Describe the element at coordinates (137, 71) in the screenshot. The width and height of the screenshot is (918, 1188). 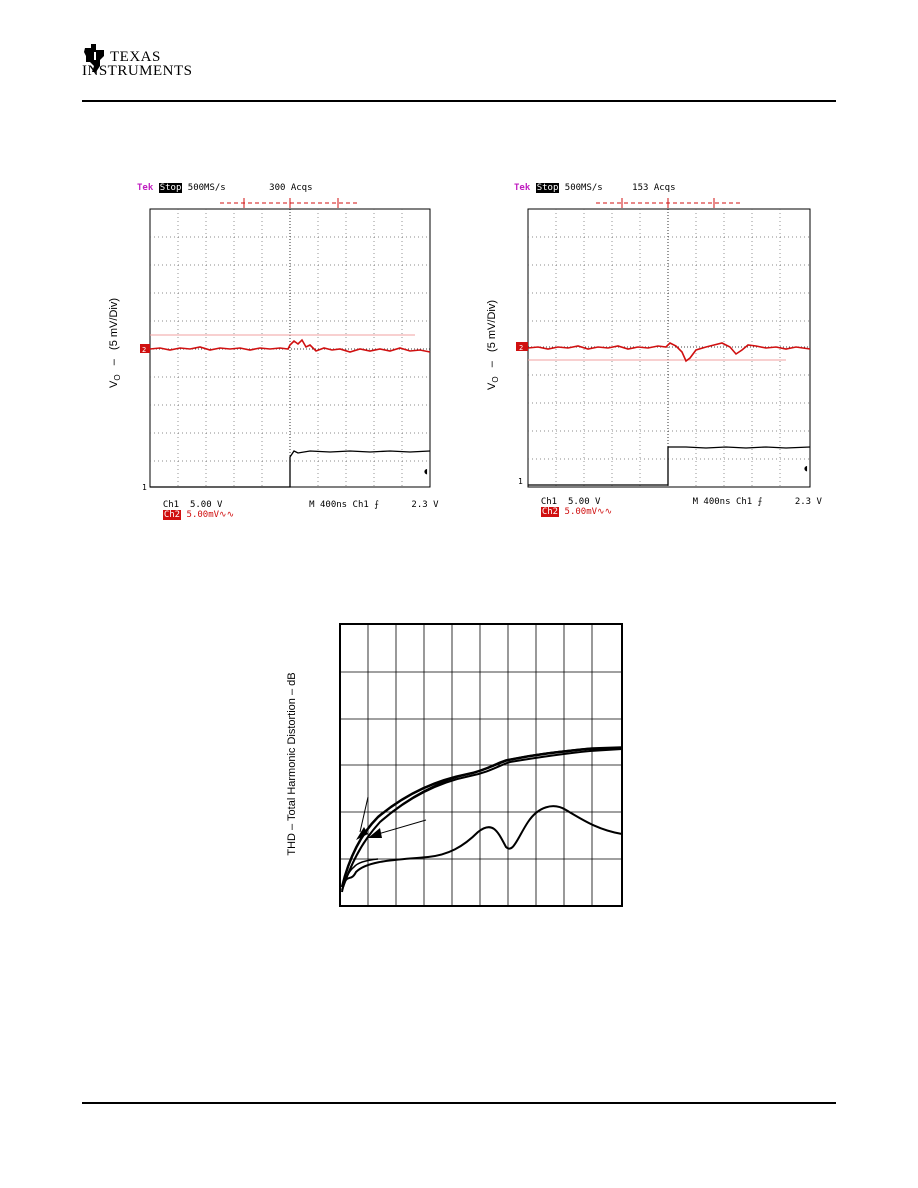
I see `logo-instruments: Instruments` at that location.